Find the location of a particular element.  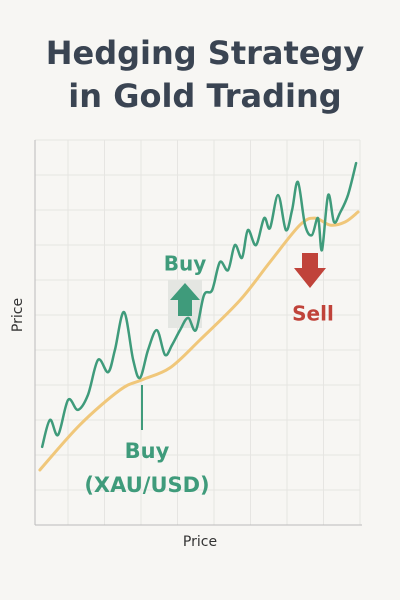

buy-arrow is located at coordinates (185, 299).